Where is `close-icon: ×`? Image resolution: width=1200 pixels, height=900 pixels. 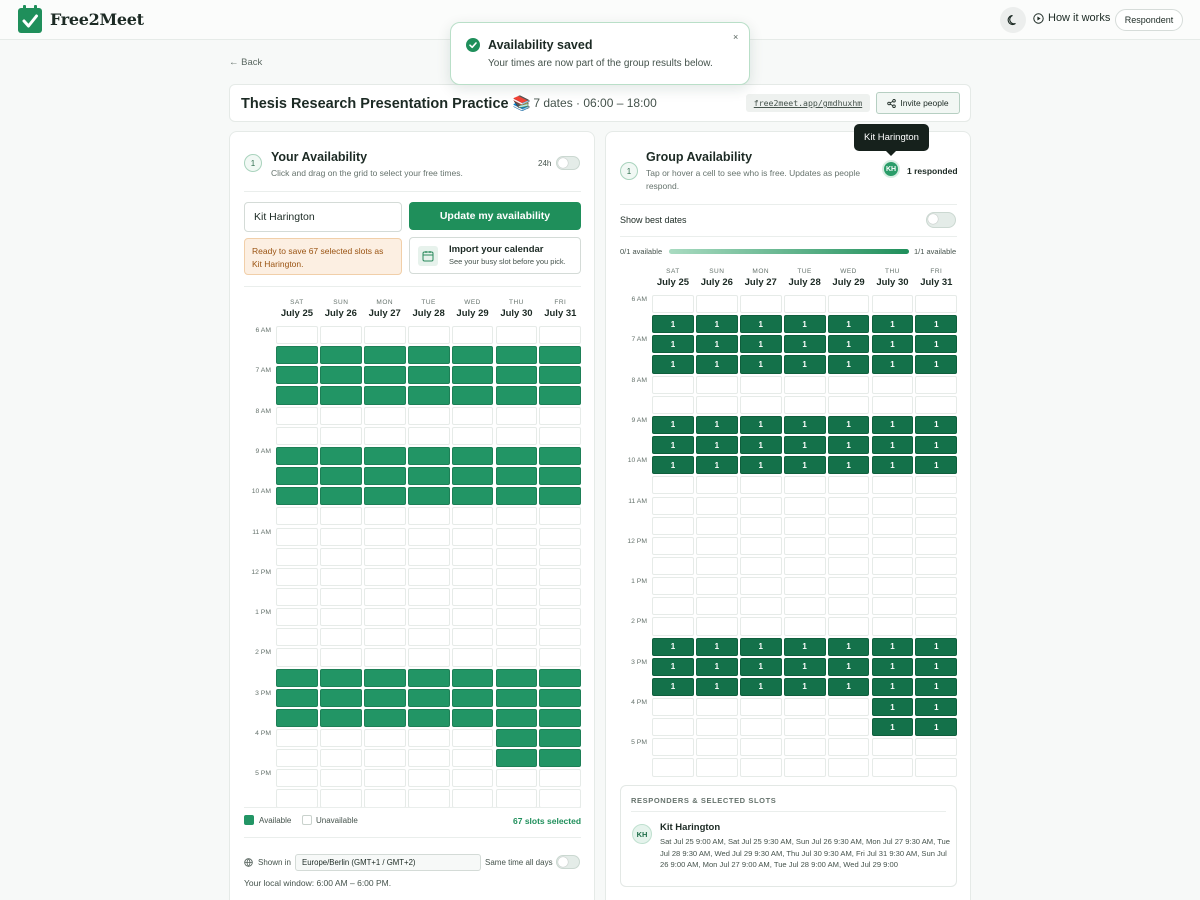
close-icon: × is located at coordinates (736, 37).